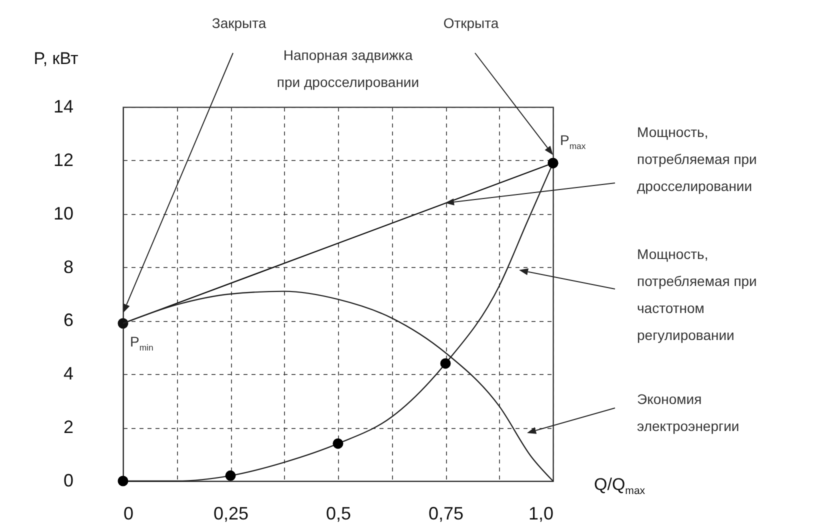 This screenshot has height=525, width=827. Describe the element at coordinates (68, 480) in the screenshot. I see `y-tick-label: 0` at that location.